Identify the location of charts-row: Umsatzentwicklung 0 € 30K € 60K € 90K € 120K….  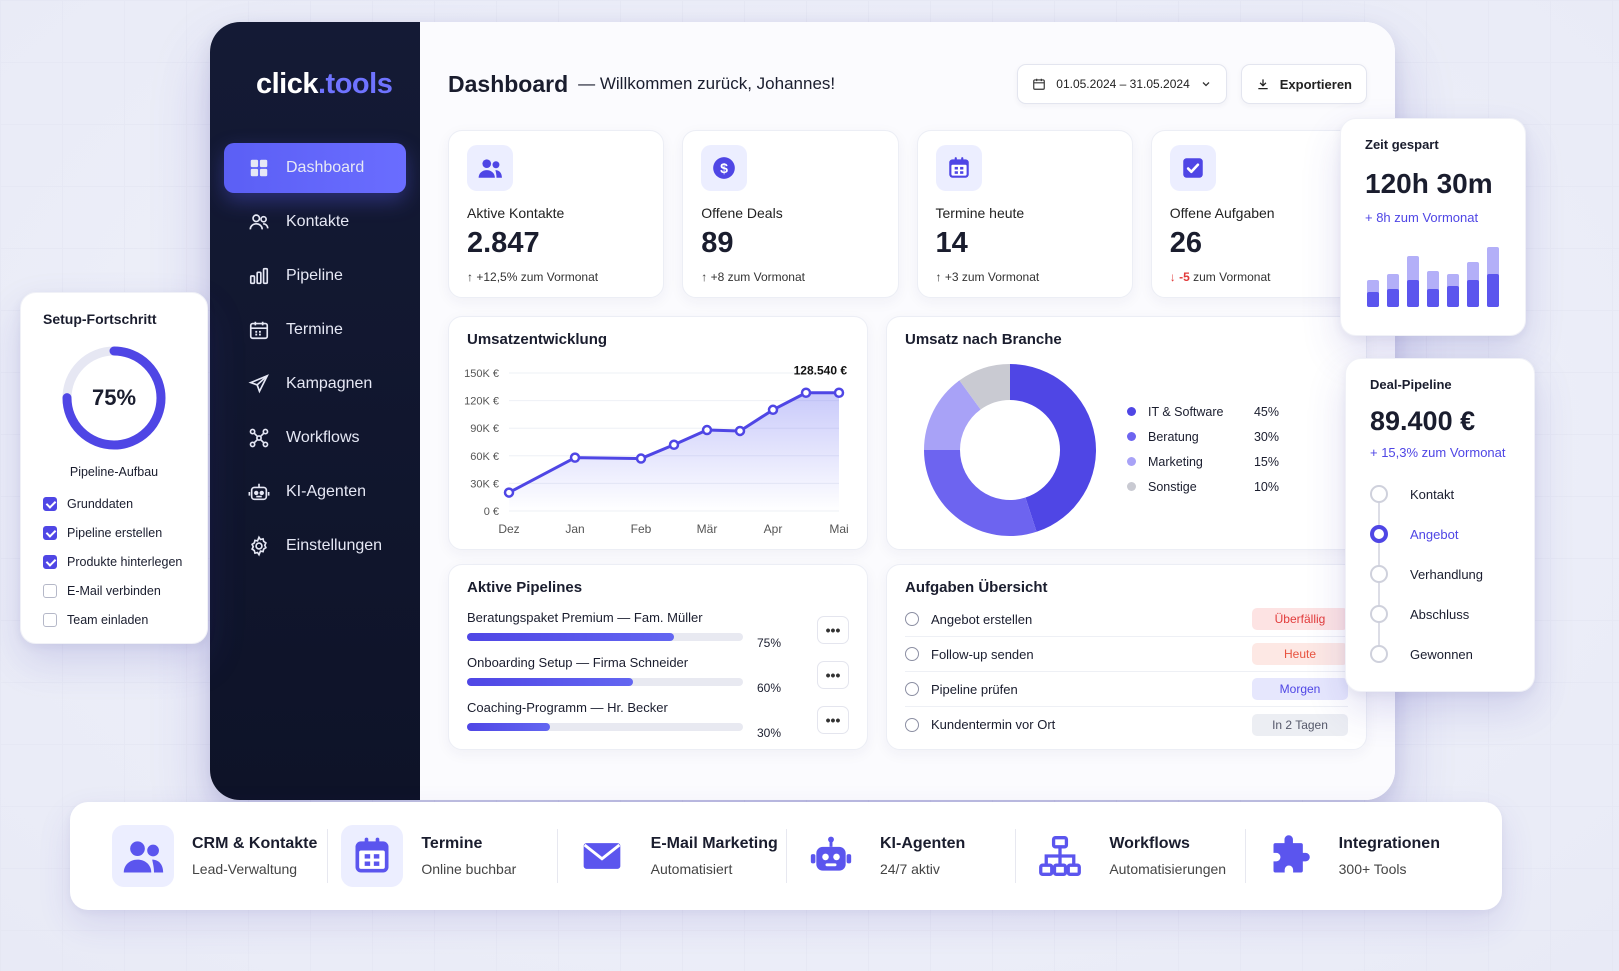
(907, 433).